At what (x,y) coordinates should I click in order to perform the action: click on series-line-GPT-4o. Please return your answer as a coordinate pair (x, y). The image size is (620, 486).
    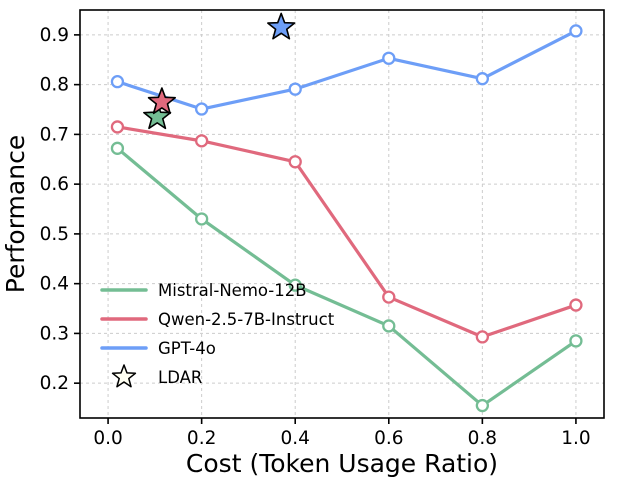
    Looking at the image, I should click on (346, 70).